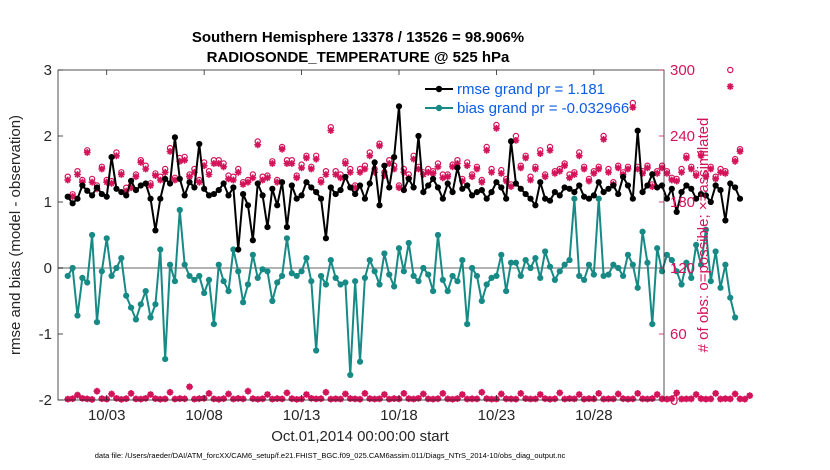 Image resolution: width=830 pixels, height=470 pixels. Describe the element at coordinates (730, 70) in the screenshot. I see `obs-possible-point` at that location.